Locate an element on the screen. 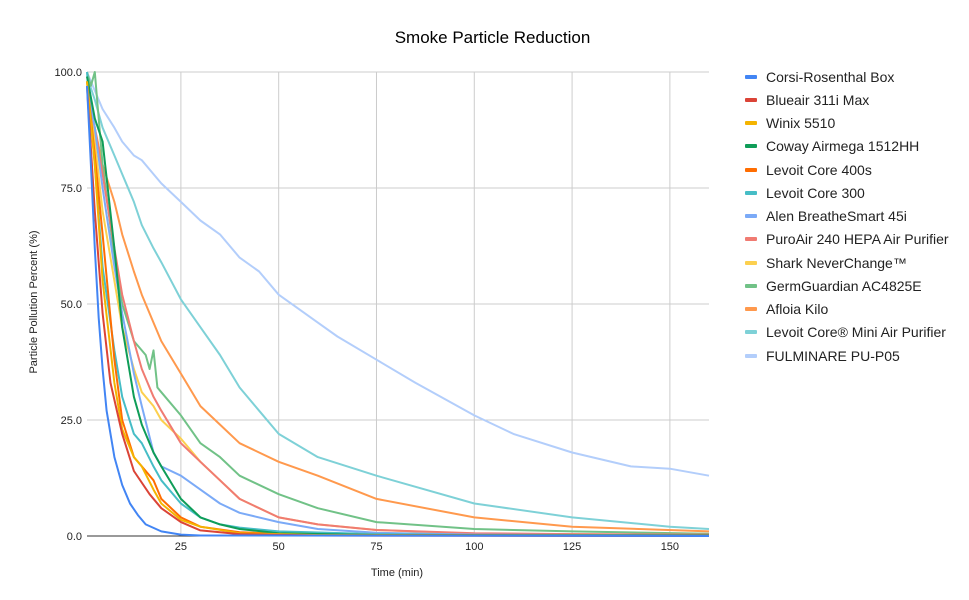  legend-item: Levoit Core 300 is located at coordinates (847, 192).